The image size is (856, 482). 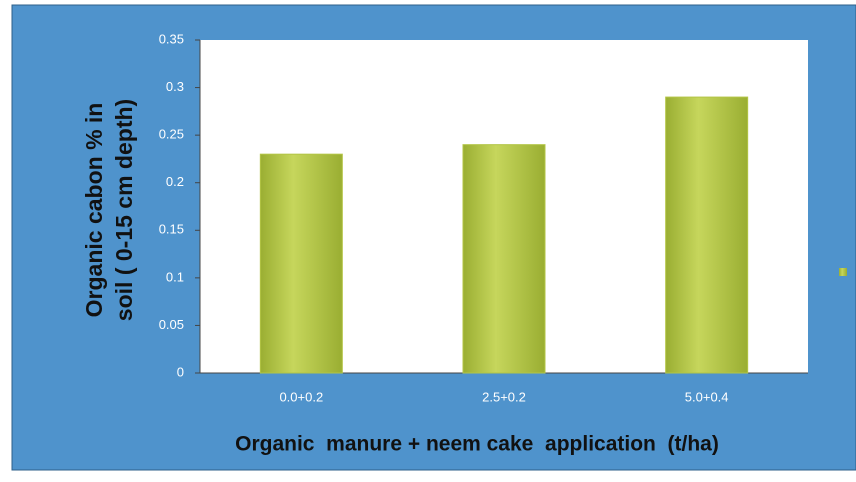 I want to click on x-tick-label: 5.0+0.4, so click(x=707, y=396).